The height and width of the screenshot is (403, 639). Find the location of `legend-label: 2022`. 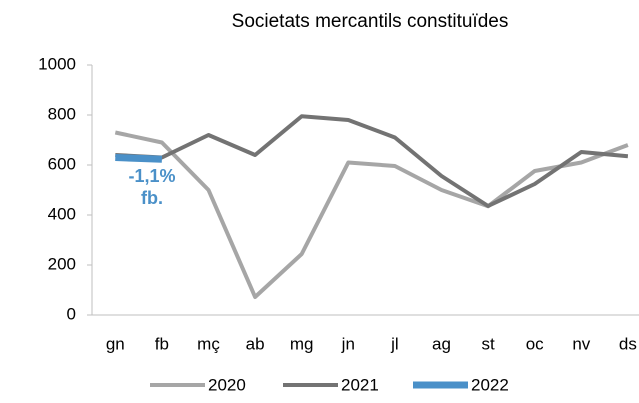

legend-label: 2022 is located at coordinates (490, 384).